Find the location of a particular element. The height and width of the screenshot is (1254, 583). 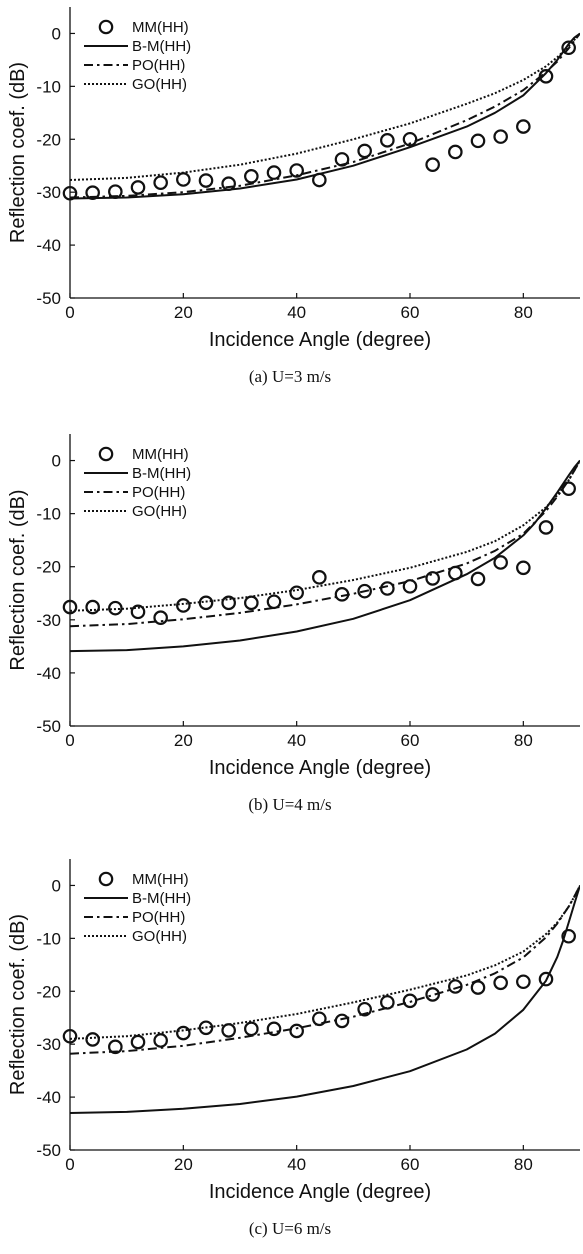

y-tick-label: -20 is located at coordinates (48, 991).